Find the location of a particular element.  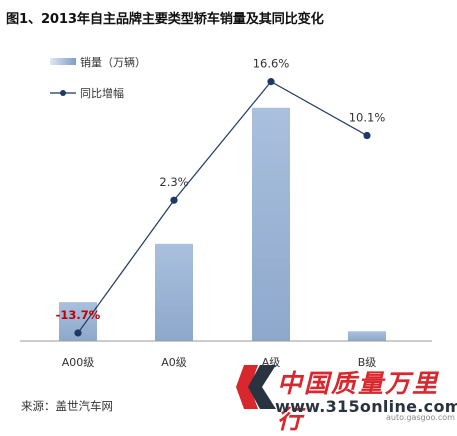

legend-bar-label: 销量（万辆） is located at coordinates (113, 62).